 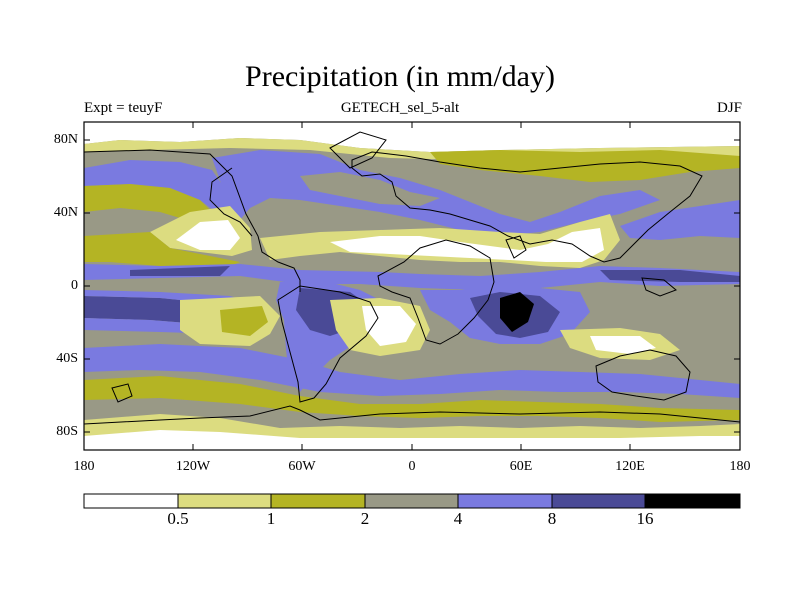 What do you see at coordinates (65, 212) in the screenshot?
I see `lat-label-40n: 40N` at bounding box center [65, 212].